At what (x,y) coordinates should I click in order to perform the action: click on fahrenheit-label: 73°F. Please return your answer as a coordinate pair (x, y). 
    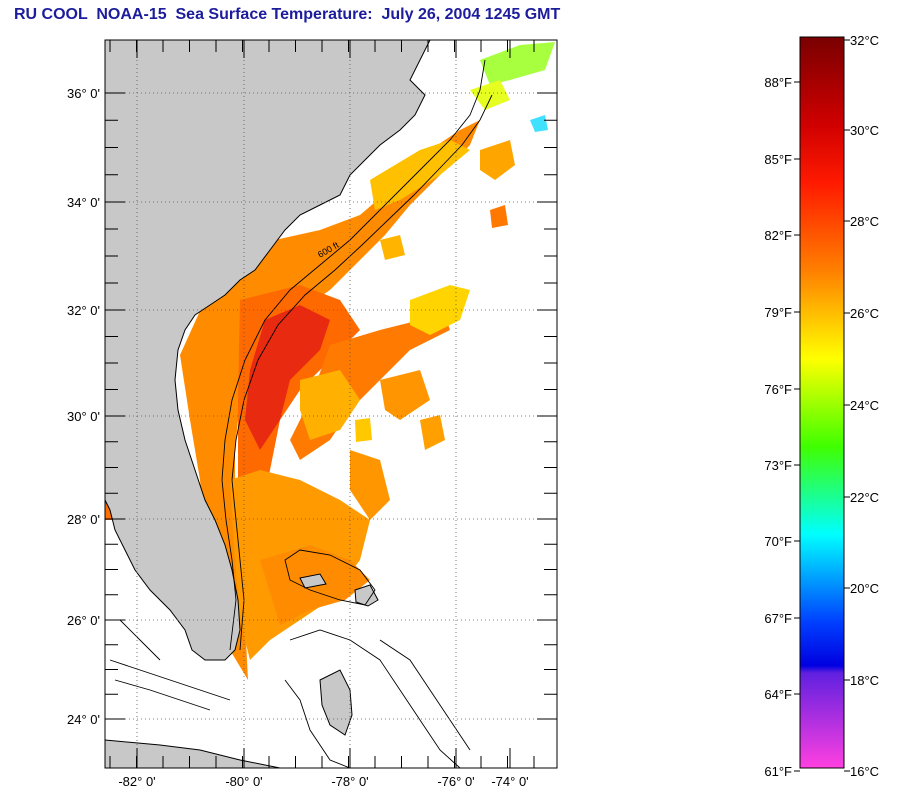
    Looking at the image, I should click on (778, 465).